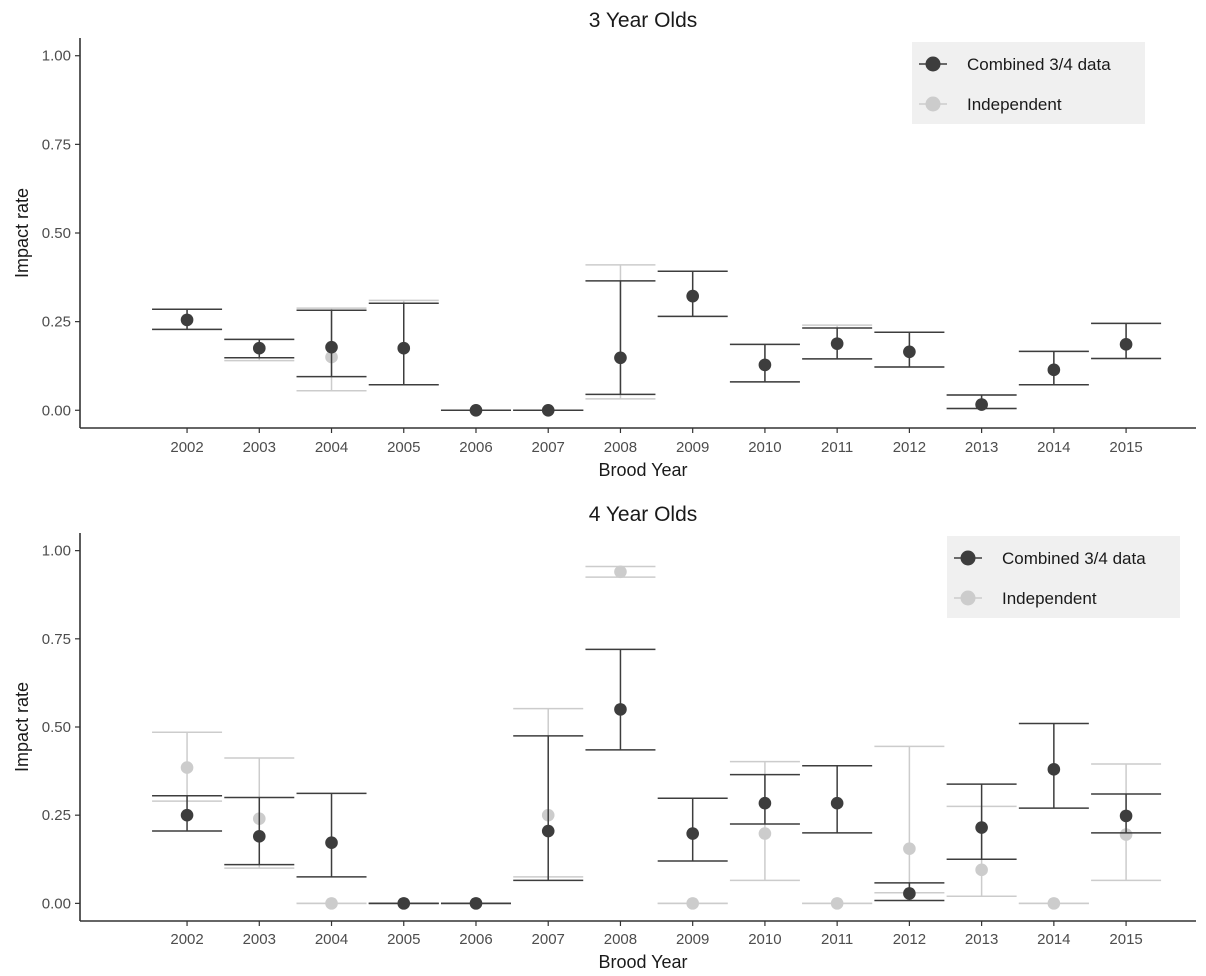 The height and width of the screenshot is (976, 1206). I want to click on series-combined, so click(657, 343).